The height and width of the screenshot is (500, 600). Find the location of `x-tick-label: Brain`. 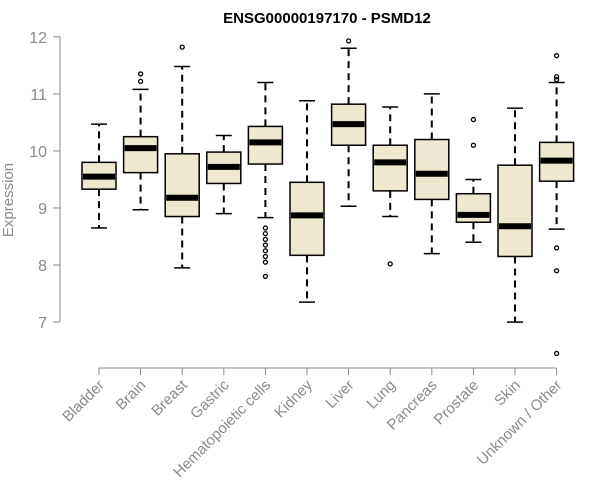

x-tick-label: Brain is located at coordinates (131, 395).